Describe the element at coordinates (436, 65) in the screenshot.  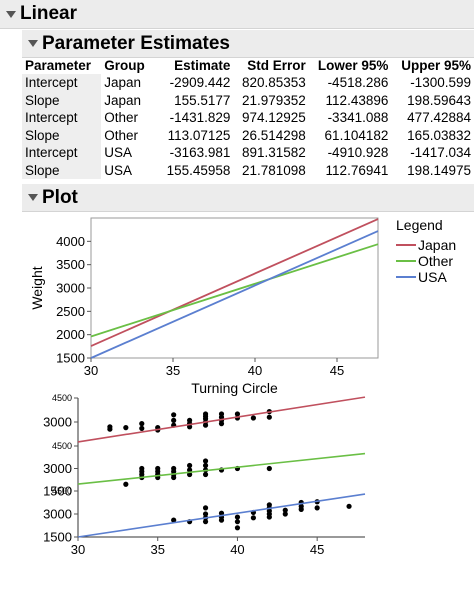
I see `column-header: Upper 95%` at that location.